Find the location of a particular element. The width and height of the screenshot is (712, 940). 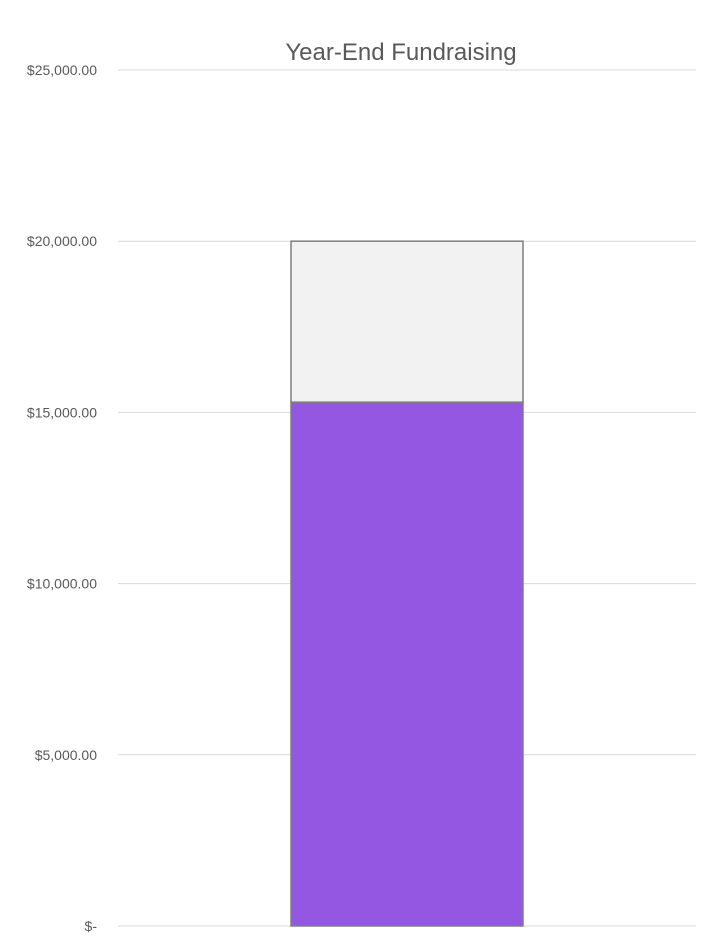

bar-remaining is located at coordinates (407, 321).